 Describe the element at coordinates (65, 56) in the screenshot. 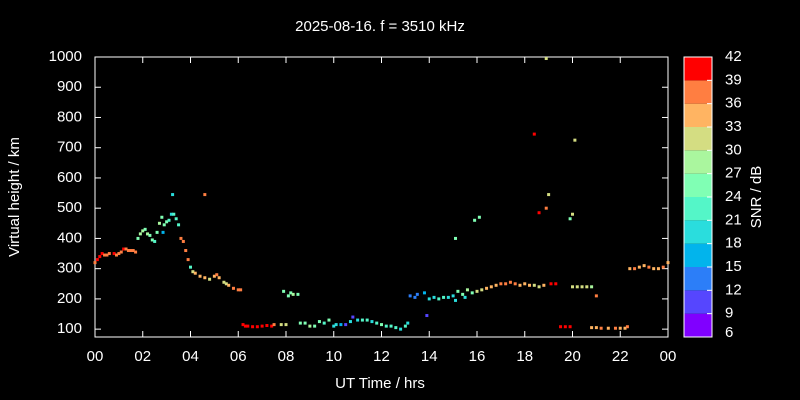

I see `y-tick-label: 1000` at that location.